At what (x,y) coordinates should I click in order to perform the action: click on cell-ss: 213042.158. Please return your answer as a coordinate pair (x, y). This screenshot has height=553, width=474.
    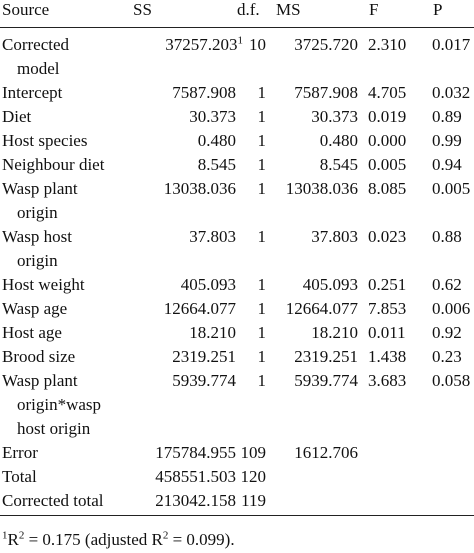
    Looking at the image, I should click on (195, 501).